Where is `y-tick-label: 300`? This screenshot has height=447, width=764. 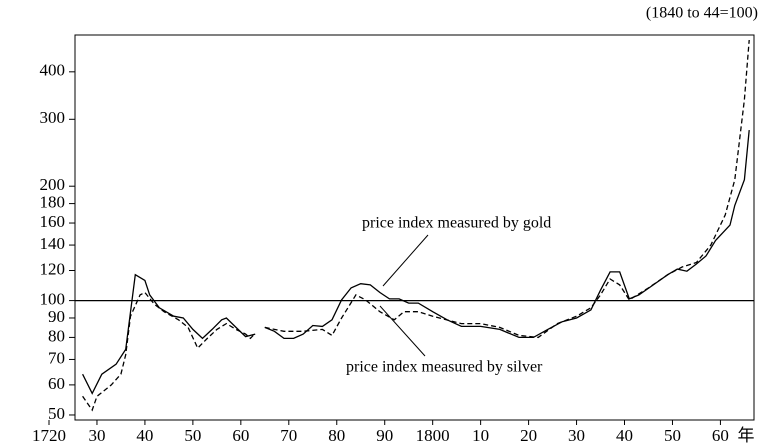 y-tick-label: 300 is located at coordinates (53, 117).